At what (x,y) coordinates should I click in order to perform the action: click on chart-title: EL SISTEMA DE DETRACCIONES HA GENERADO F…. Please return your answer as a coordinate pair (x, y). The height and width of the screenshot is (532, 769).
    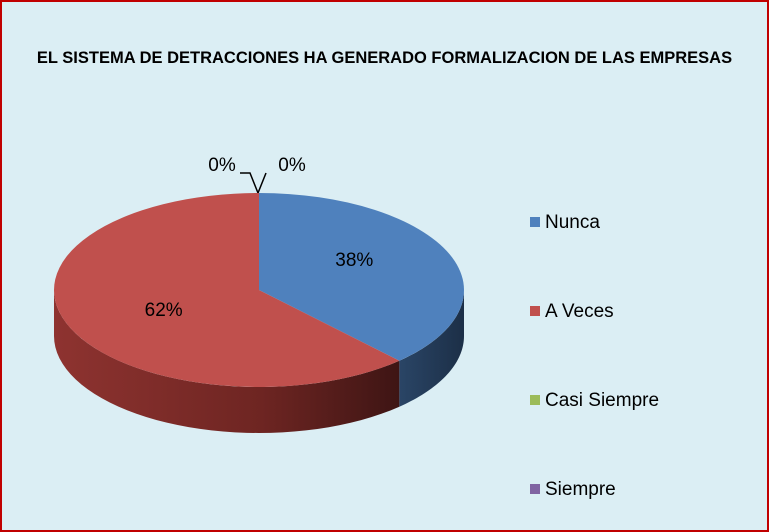
    Looking at the image, I should click on (384, 58).